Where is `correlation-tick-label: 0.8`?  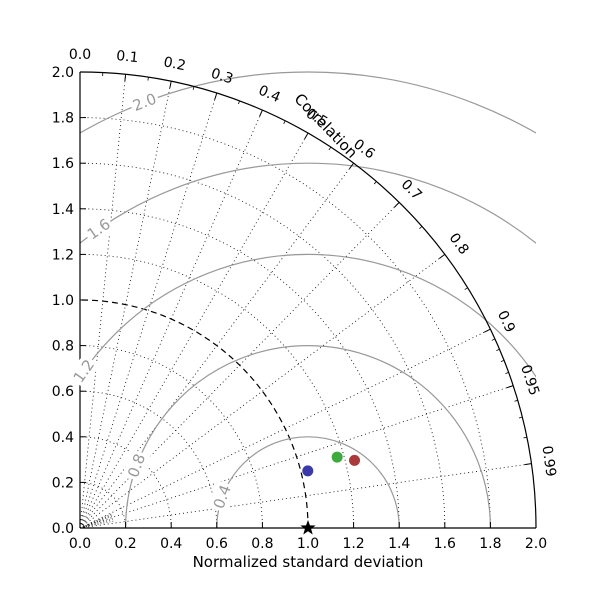
correlation-tick-label: 0.8 is located at coordinates (459, 243).